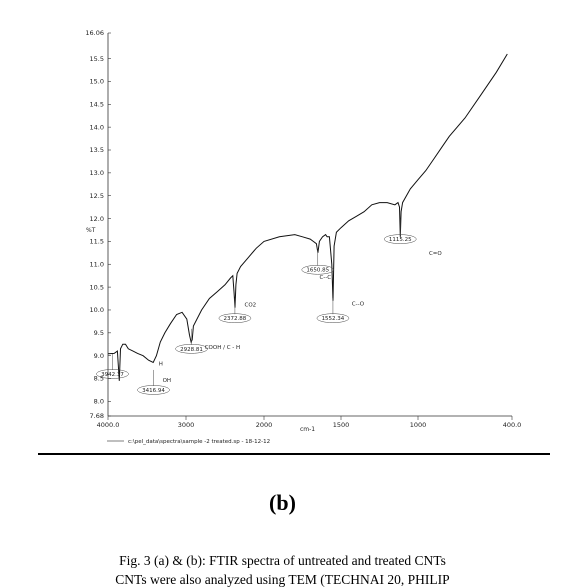 Image resolution: width=565 pixels, height=588 pixels. I want to click on y-axis-label: %T, so click(91, 230).